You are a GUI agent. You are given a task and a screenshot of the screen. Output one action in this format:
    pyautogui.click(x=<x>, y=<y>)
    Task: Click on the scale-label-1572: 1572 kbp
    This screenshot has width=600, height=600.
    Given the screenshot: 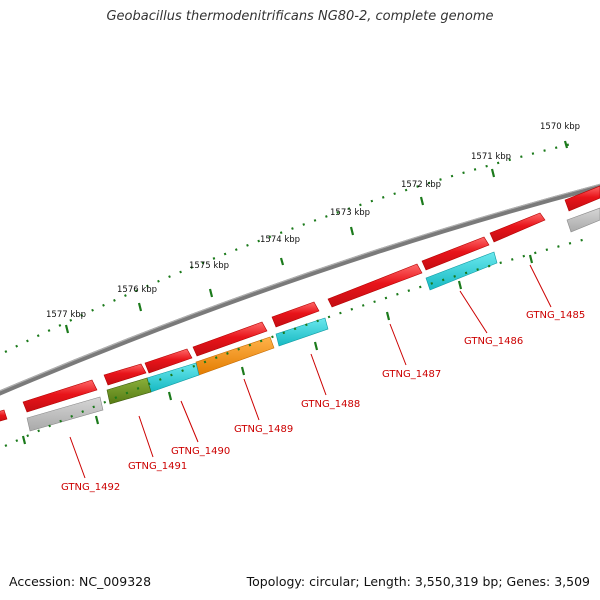 What is the action you would take?
    pyautogui.click(x=421, y=185)
    